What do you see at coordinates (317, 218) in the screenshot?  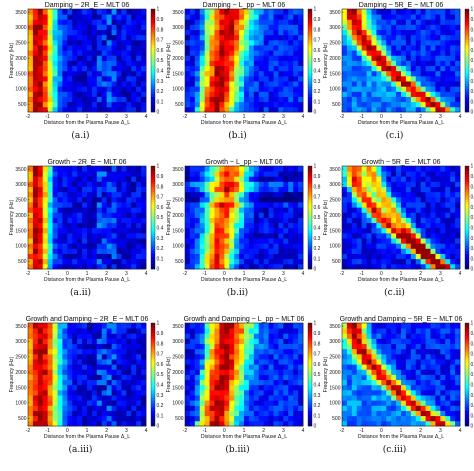 I see `colorbar-tick-label: 0.5` at bounding box center [317, 218].